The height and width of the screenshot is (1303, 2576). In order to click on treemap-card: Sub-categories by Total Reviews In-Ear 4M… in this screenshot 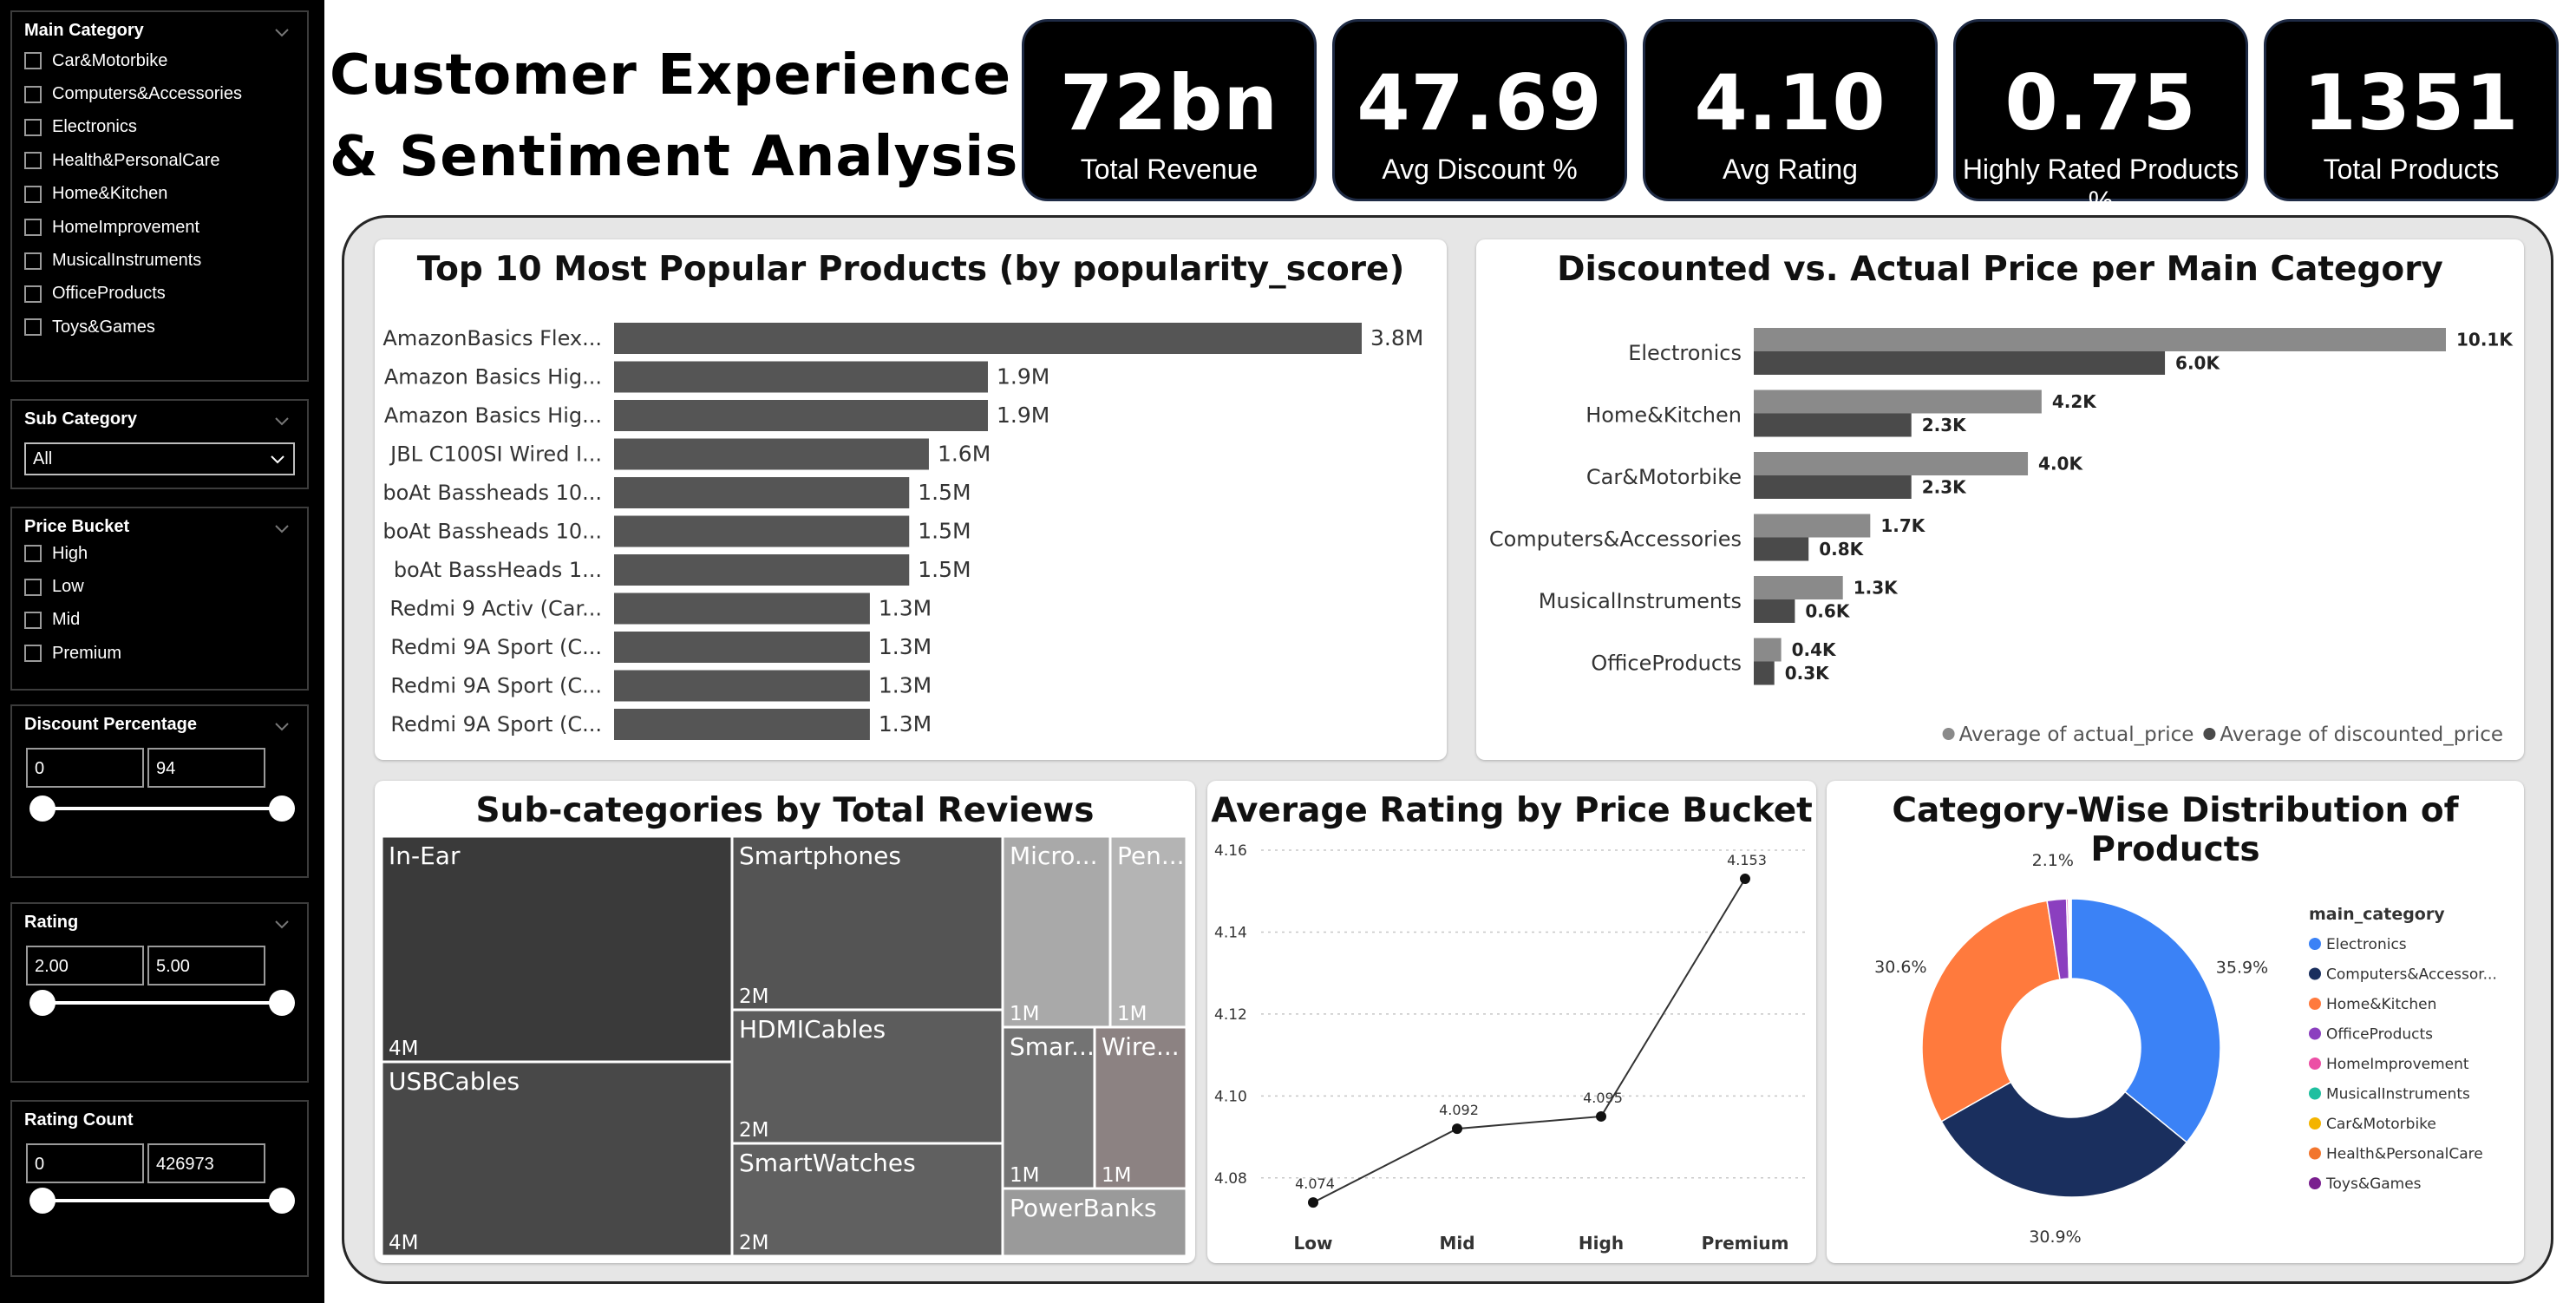, I will do `click(785, 1022)`.